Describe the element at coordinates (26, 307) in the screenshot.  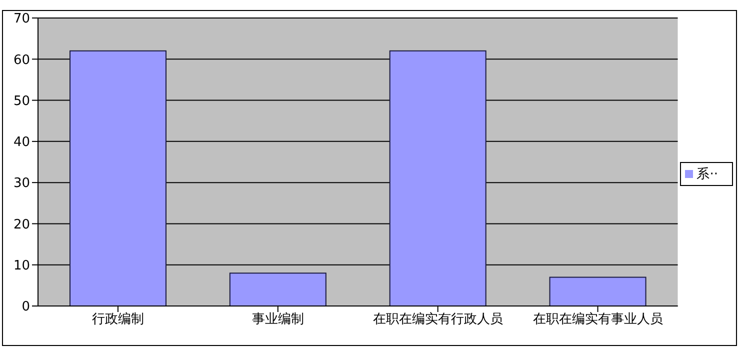
I see `y-tick-label: 0` at that location.